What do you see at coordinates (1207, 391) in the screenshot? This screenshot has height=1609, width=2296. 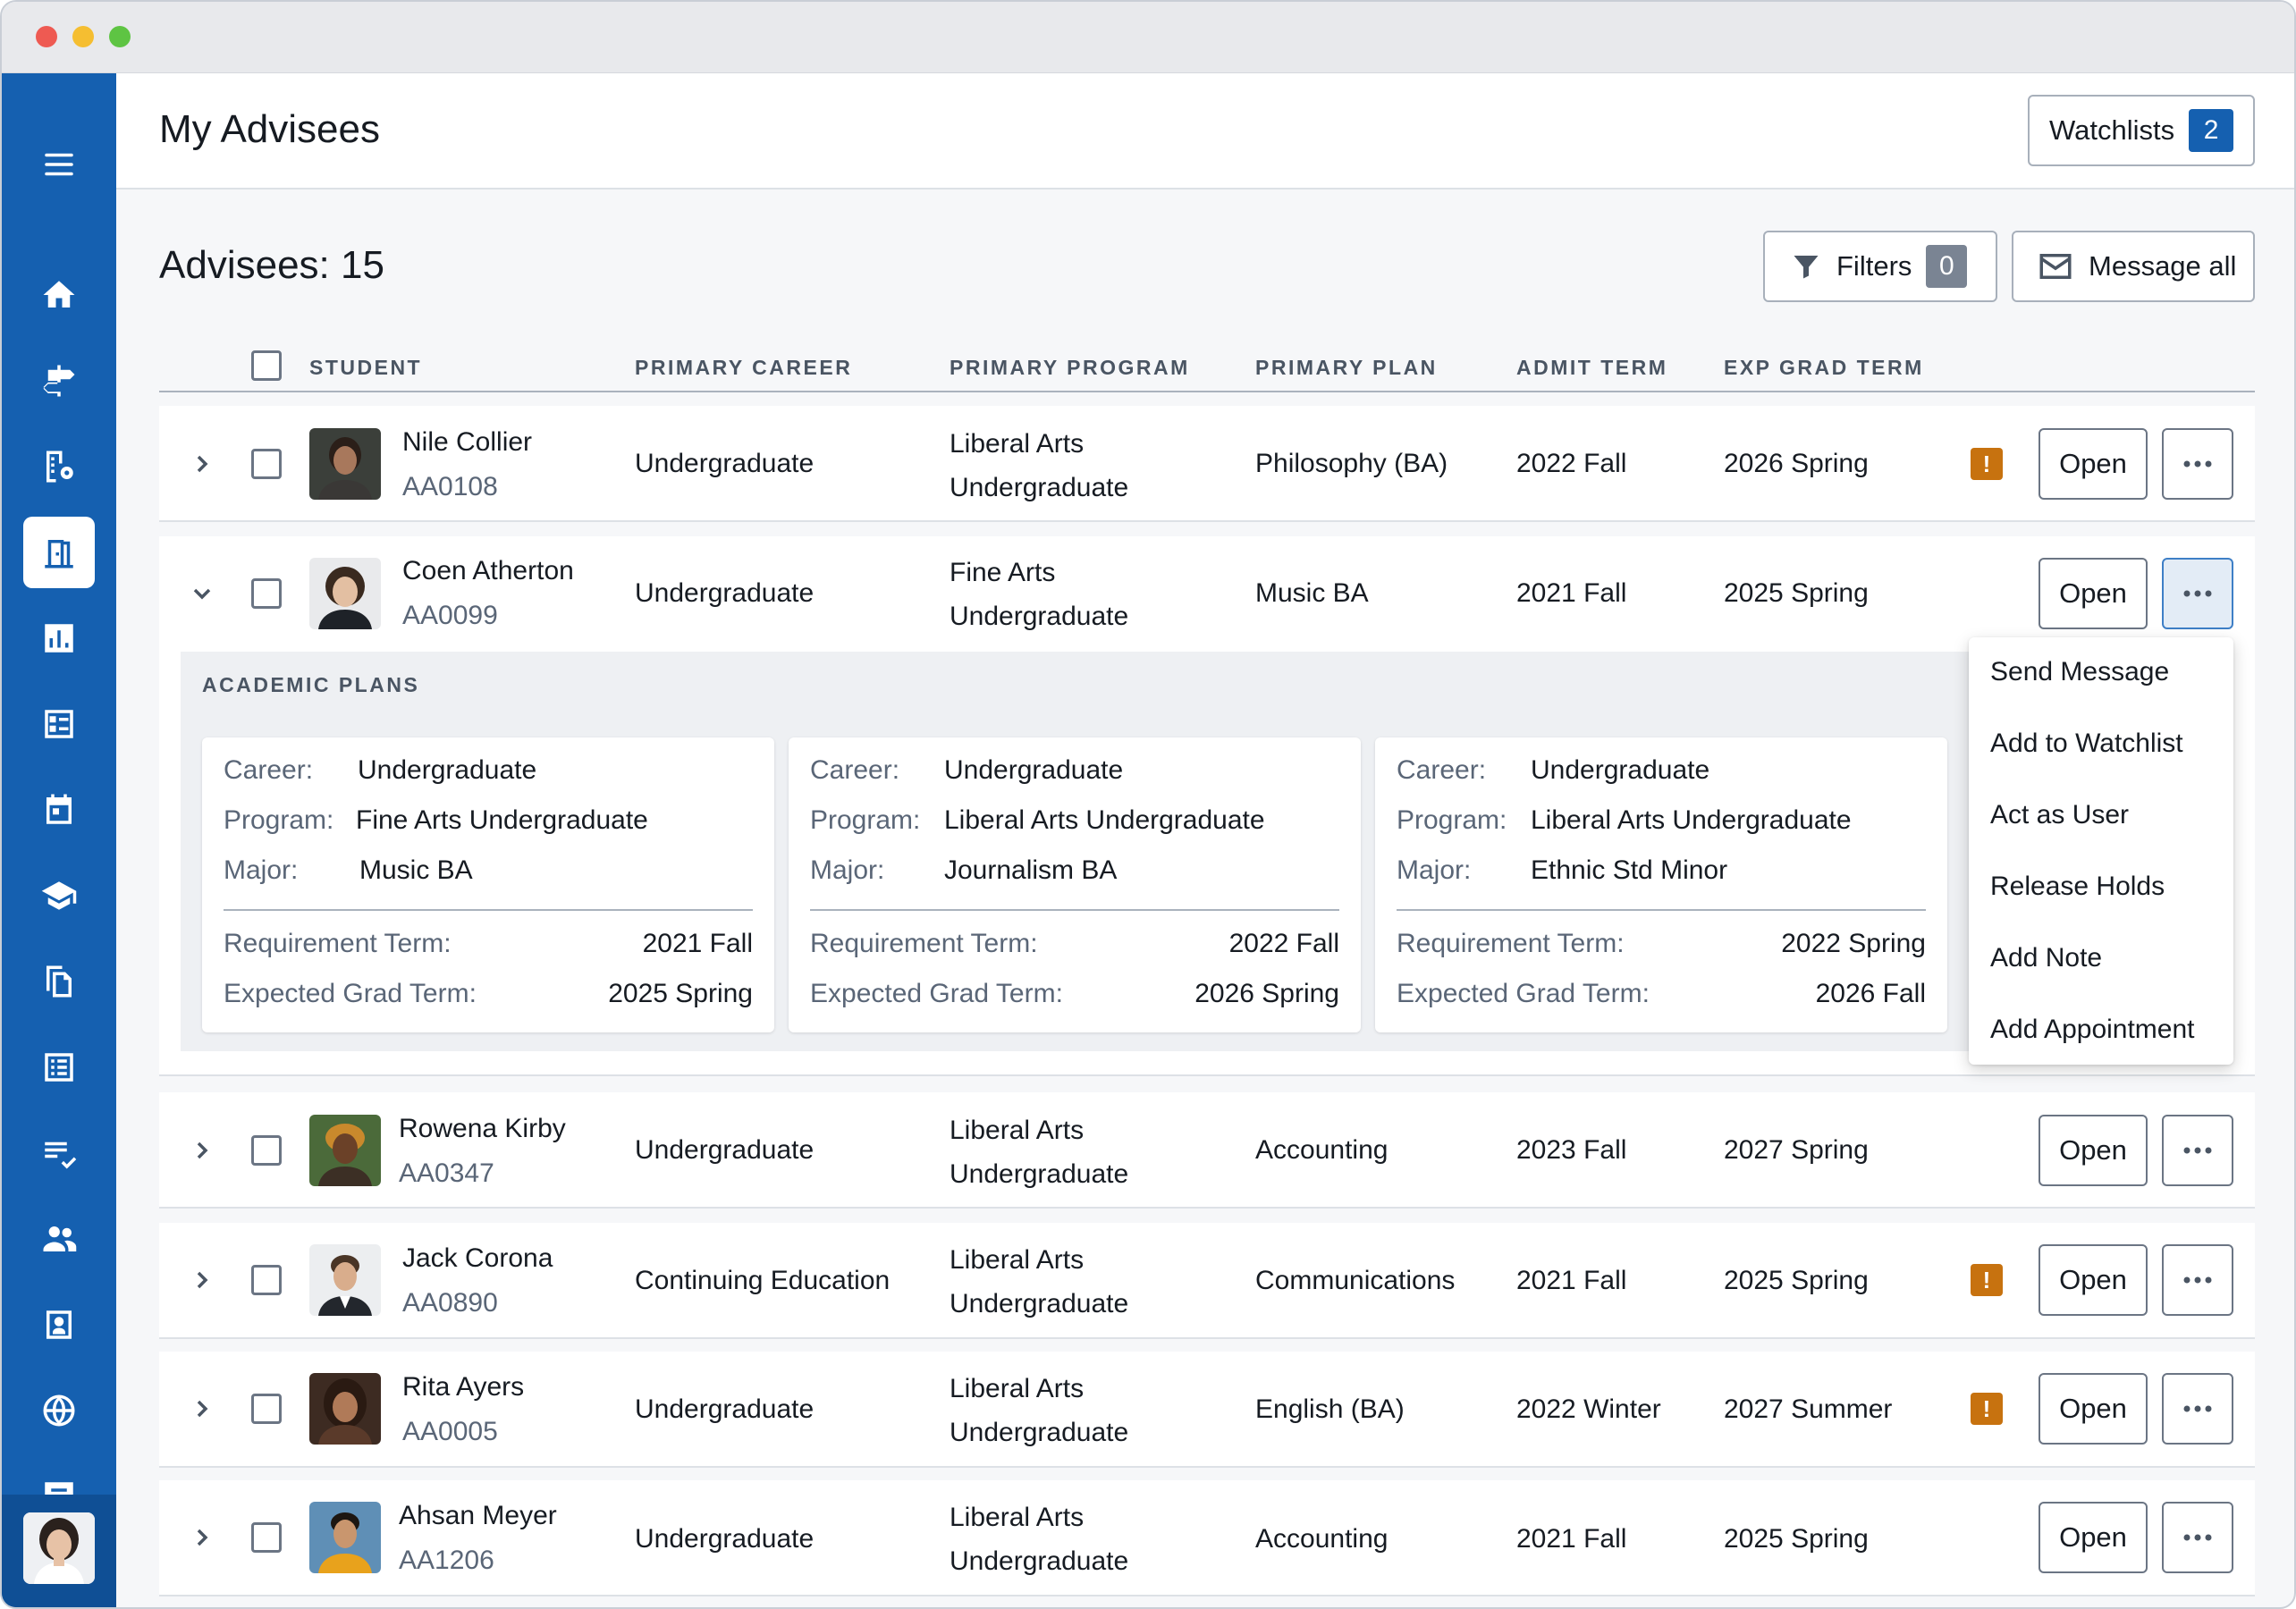 I see `table-header-divider` at bounding box center [1207, 391].